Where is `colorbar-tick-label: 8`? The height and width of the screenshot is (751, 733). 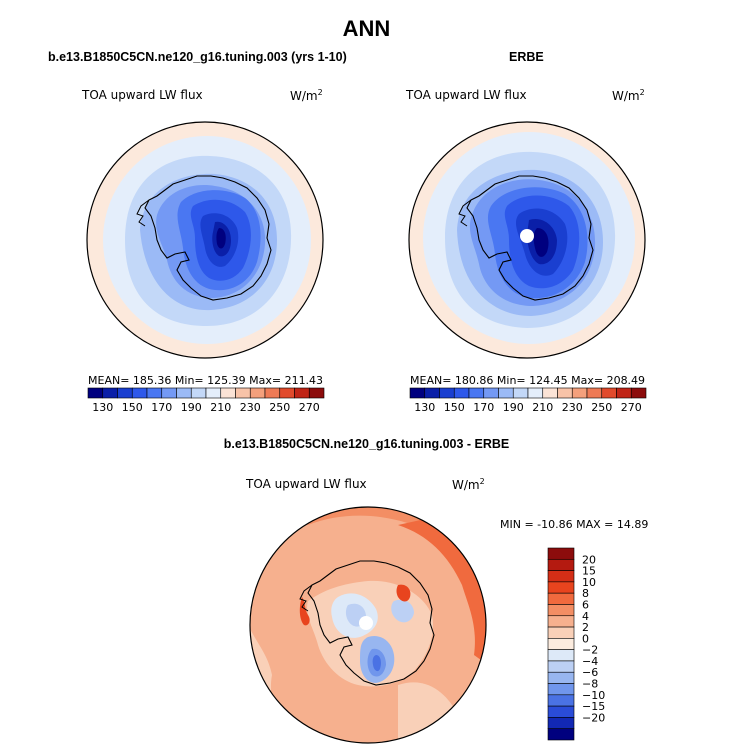 colorbar-tick-label: 8 is located at coordinates (585, 593).